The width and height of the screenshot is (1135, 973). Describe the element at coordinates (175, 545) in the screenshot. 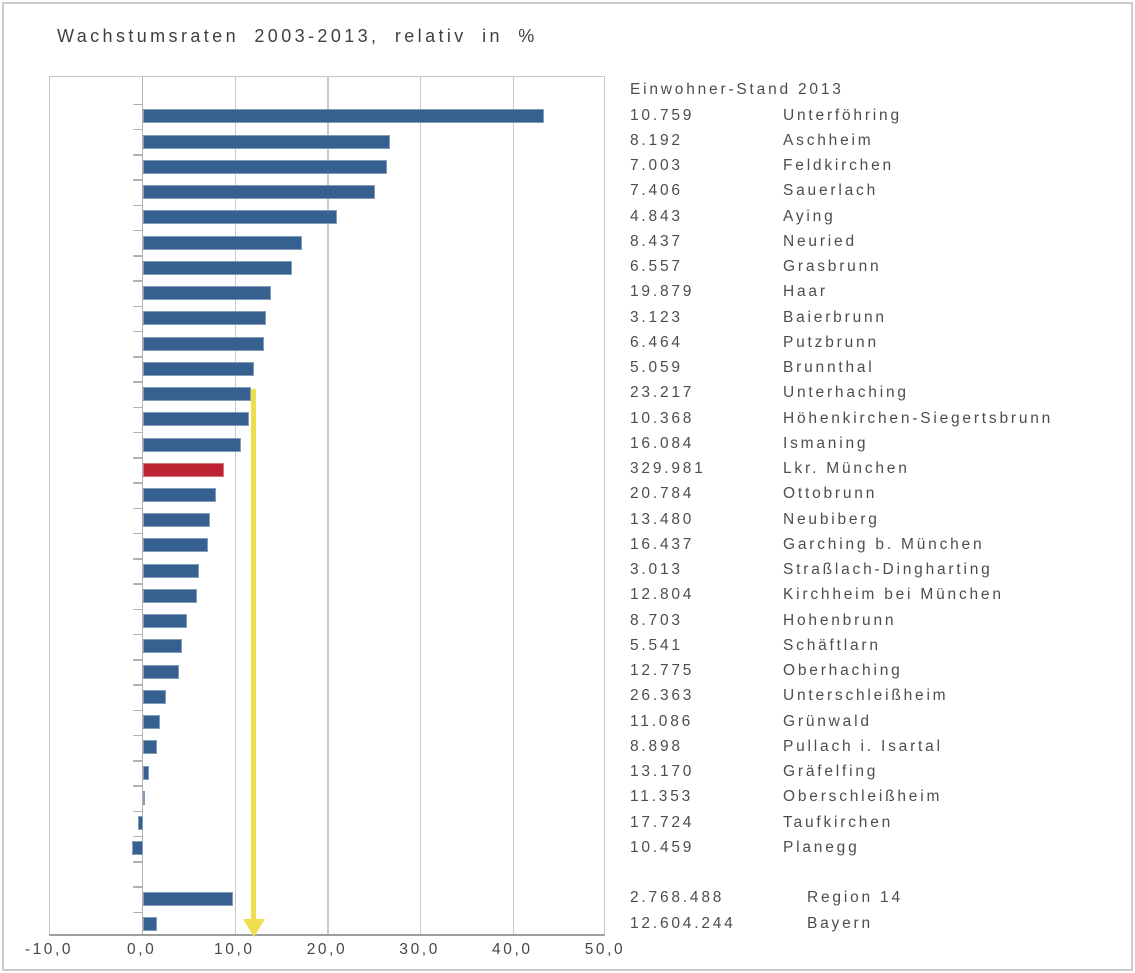

I see `bar-garching-b-muenchen` at that location.